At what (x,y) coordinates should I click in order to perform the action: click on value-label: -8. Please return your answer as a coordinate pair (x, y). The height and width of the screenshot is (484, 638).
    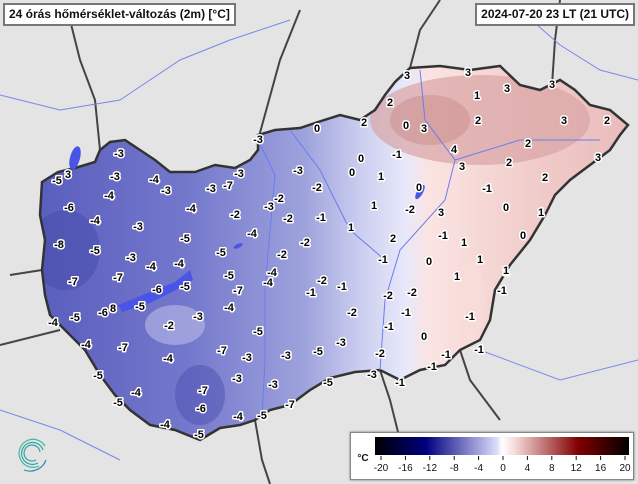
    Looking at the image, I should click on (59, 245).